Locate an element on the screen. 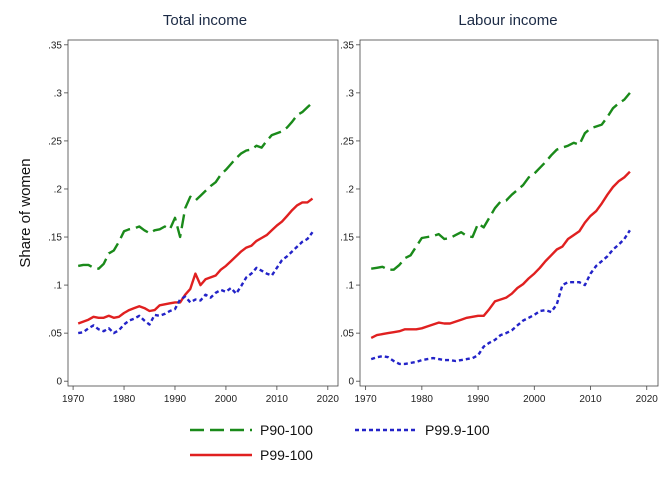 This screenshot has width=670, height=488. legend-label: P99-100 is located at coordinates (286, 455).